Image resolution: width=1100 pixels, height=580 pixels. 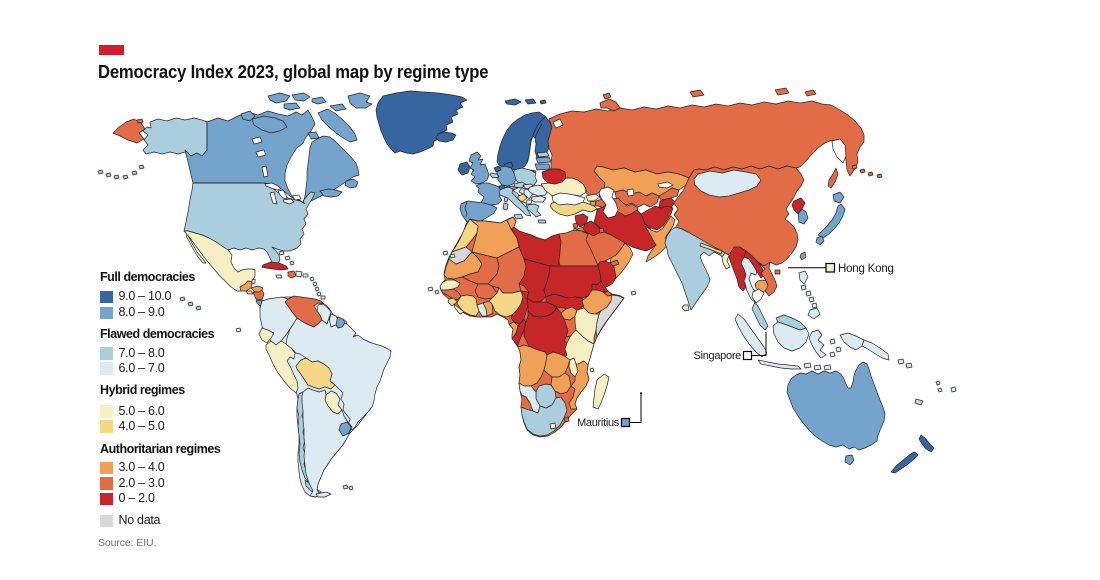 What do you see at coordinates (866, 269) in the screenshot?
I see `svg-text: Hong Kong` at bounding box center [866, 269].